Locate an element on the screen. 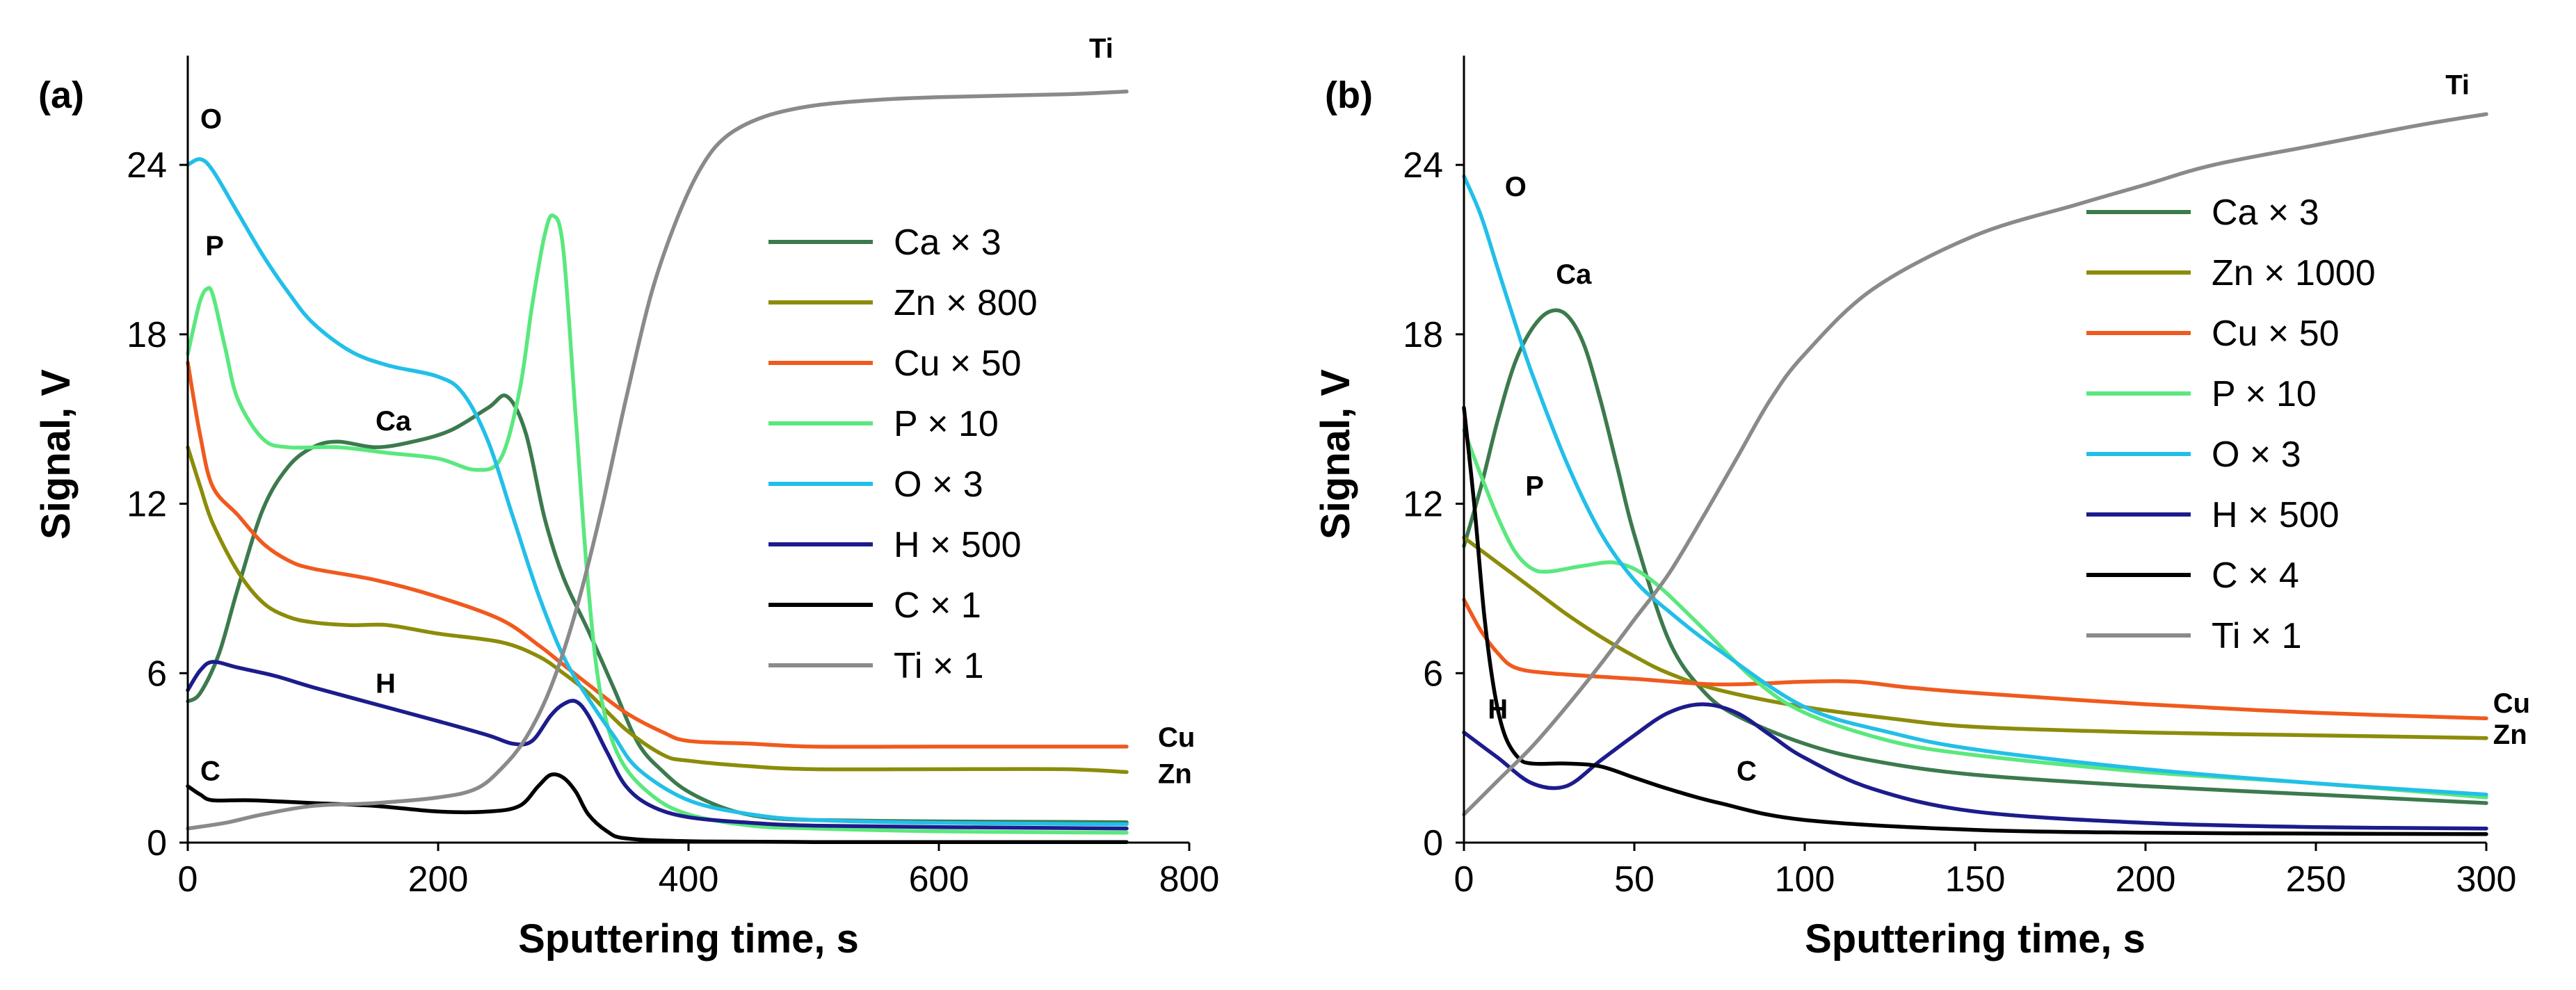  x-tick-label: 50 is located at coordinates (1635, 879).